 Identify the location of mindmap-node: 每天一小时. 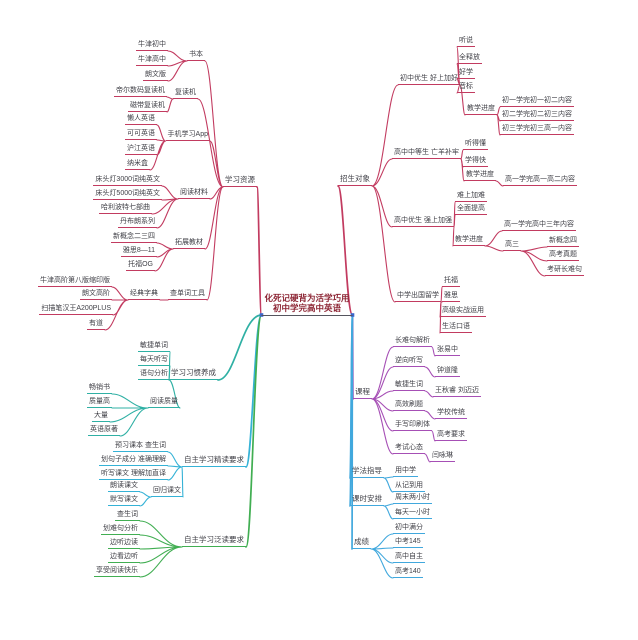
(412, 513).